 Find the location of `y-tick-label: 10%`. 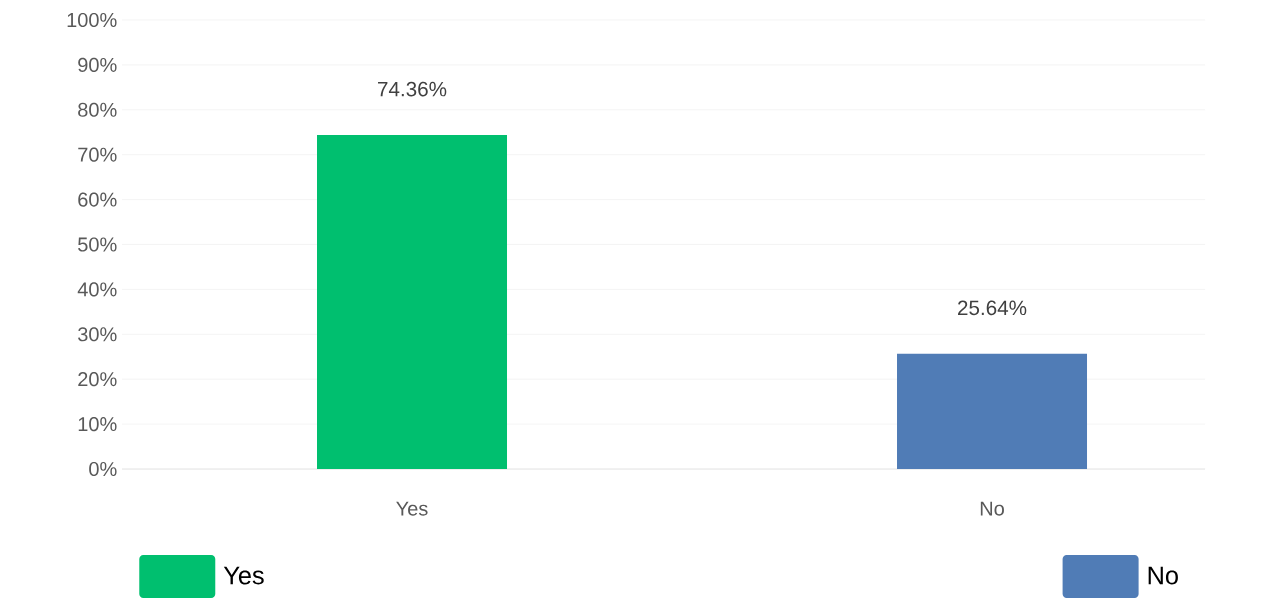

y-tick-label: 10% is located at coordinates (97, 424).